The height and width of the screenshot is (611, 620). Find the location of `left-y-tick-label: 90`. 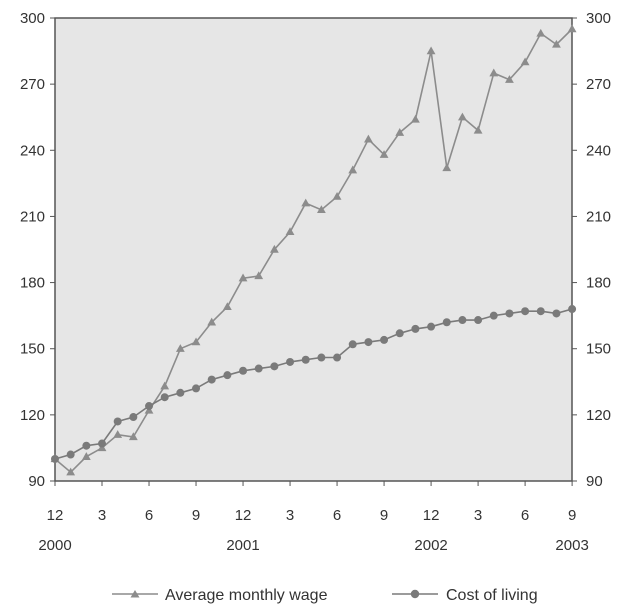

left-y-tick-label: 90 is located at coordinates (36, 481).